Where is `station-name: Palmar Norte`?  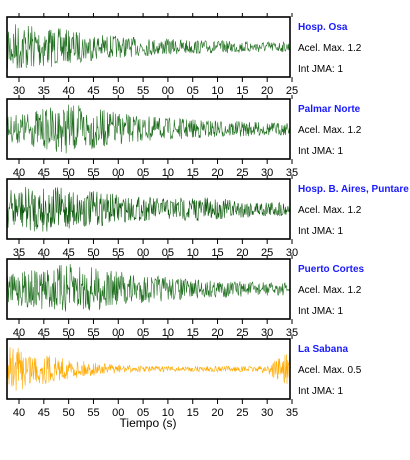 station-name: Palmar Norte is located at coordinates (329, 109).